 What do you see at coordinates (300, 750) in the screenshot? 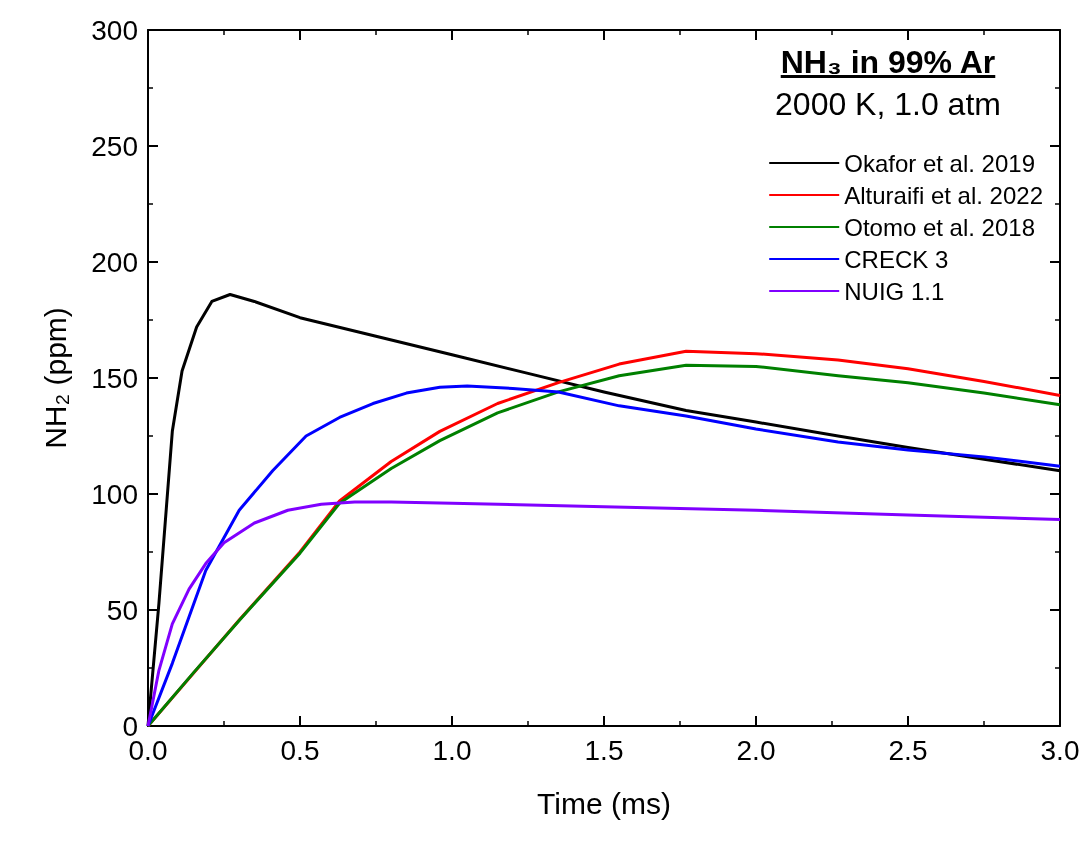
I see `x-tick-label: 0.5` at bounding box center [300, 750].